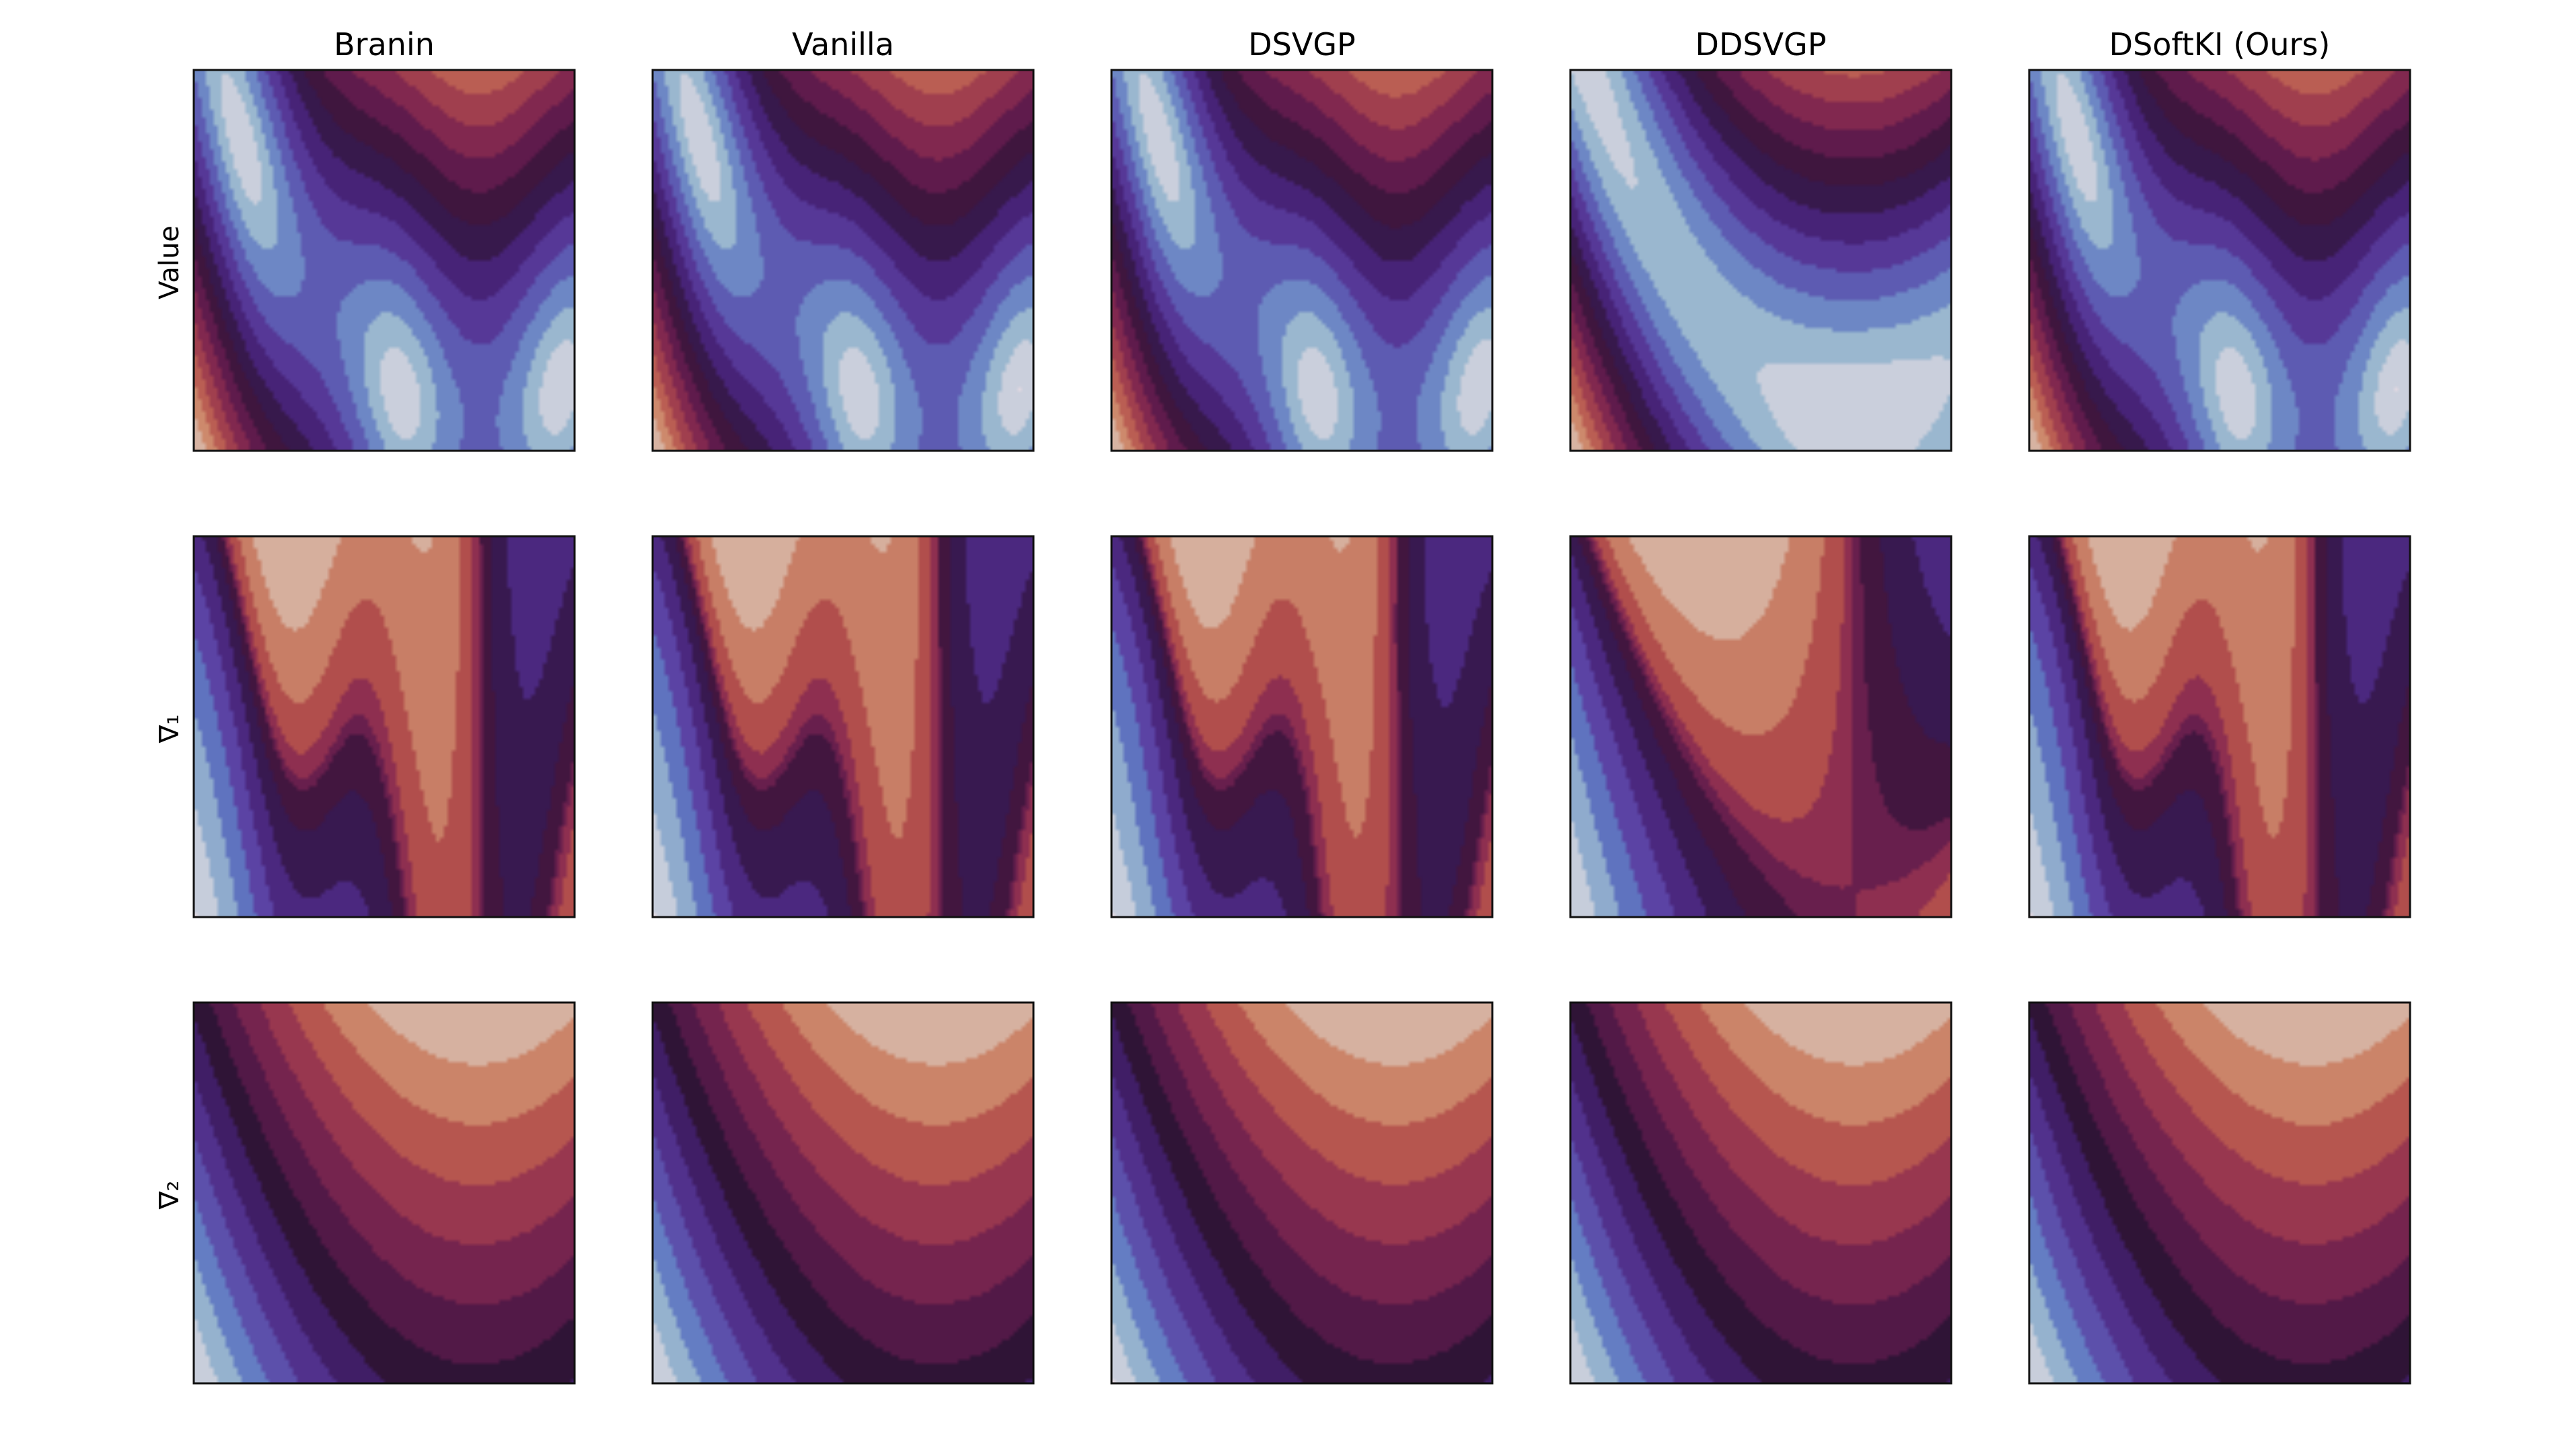 Image resolution: width=2554 pixels, height=1456 pixels. I want to click on column-title-ddsvgp: DDSVGP, so click(1761, 44).